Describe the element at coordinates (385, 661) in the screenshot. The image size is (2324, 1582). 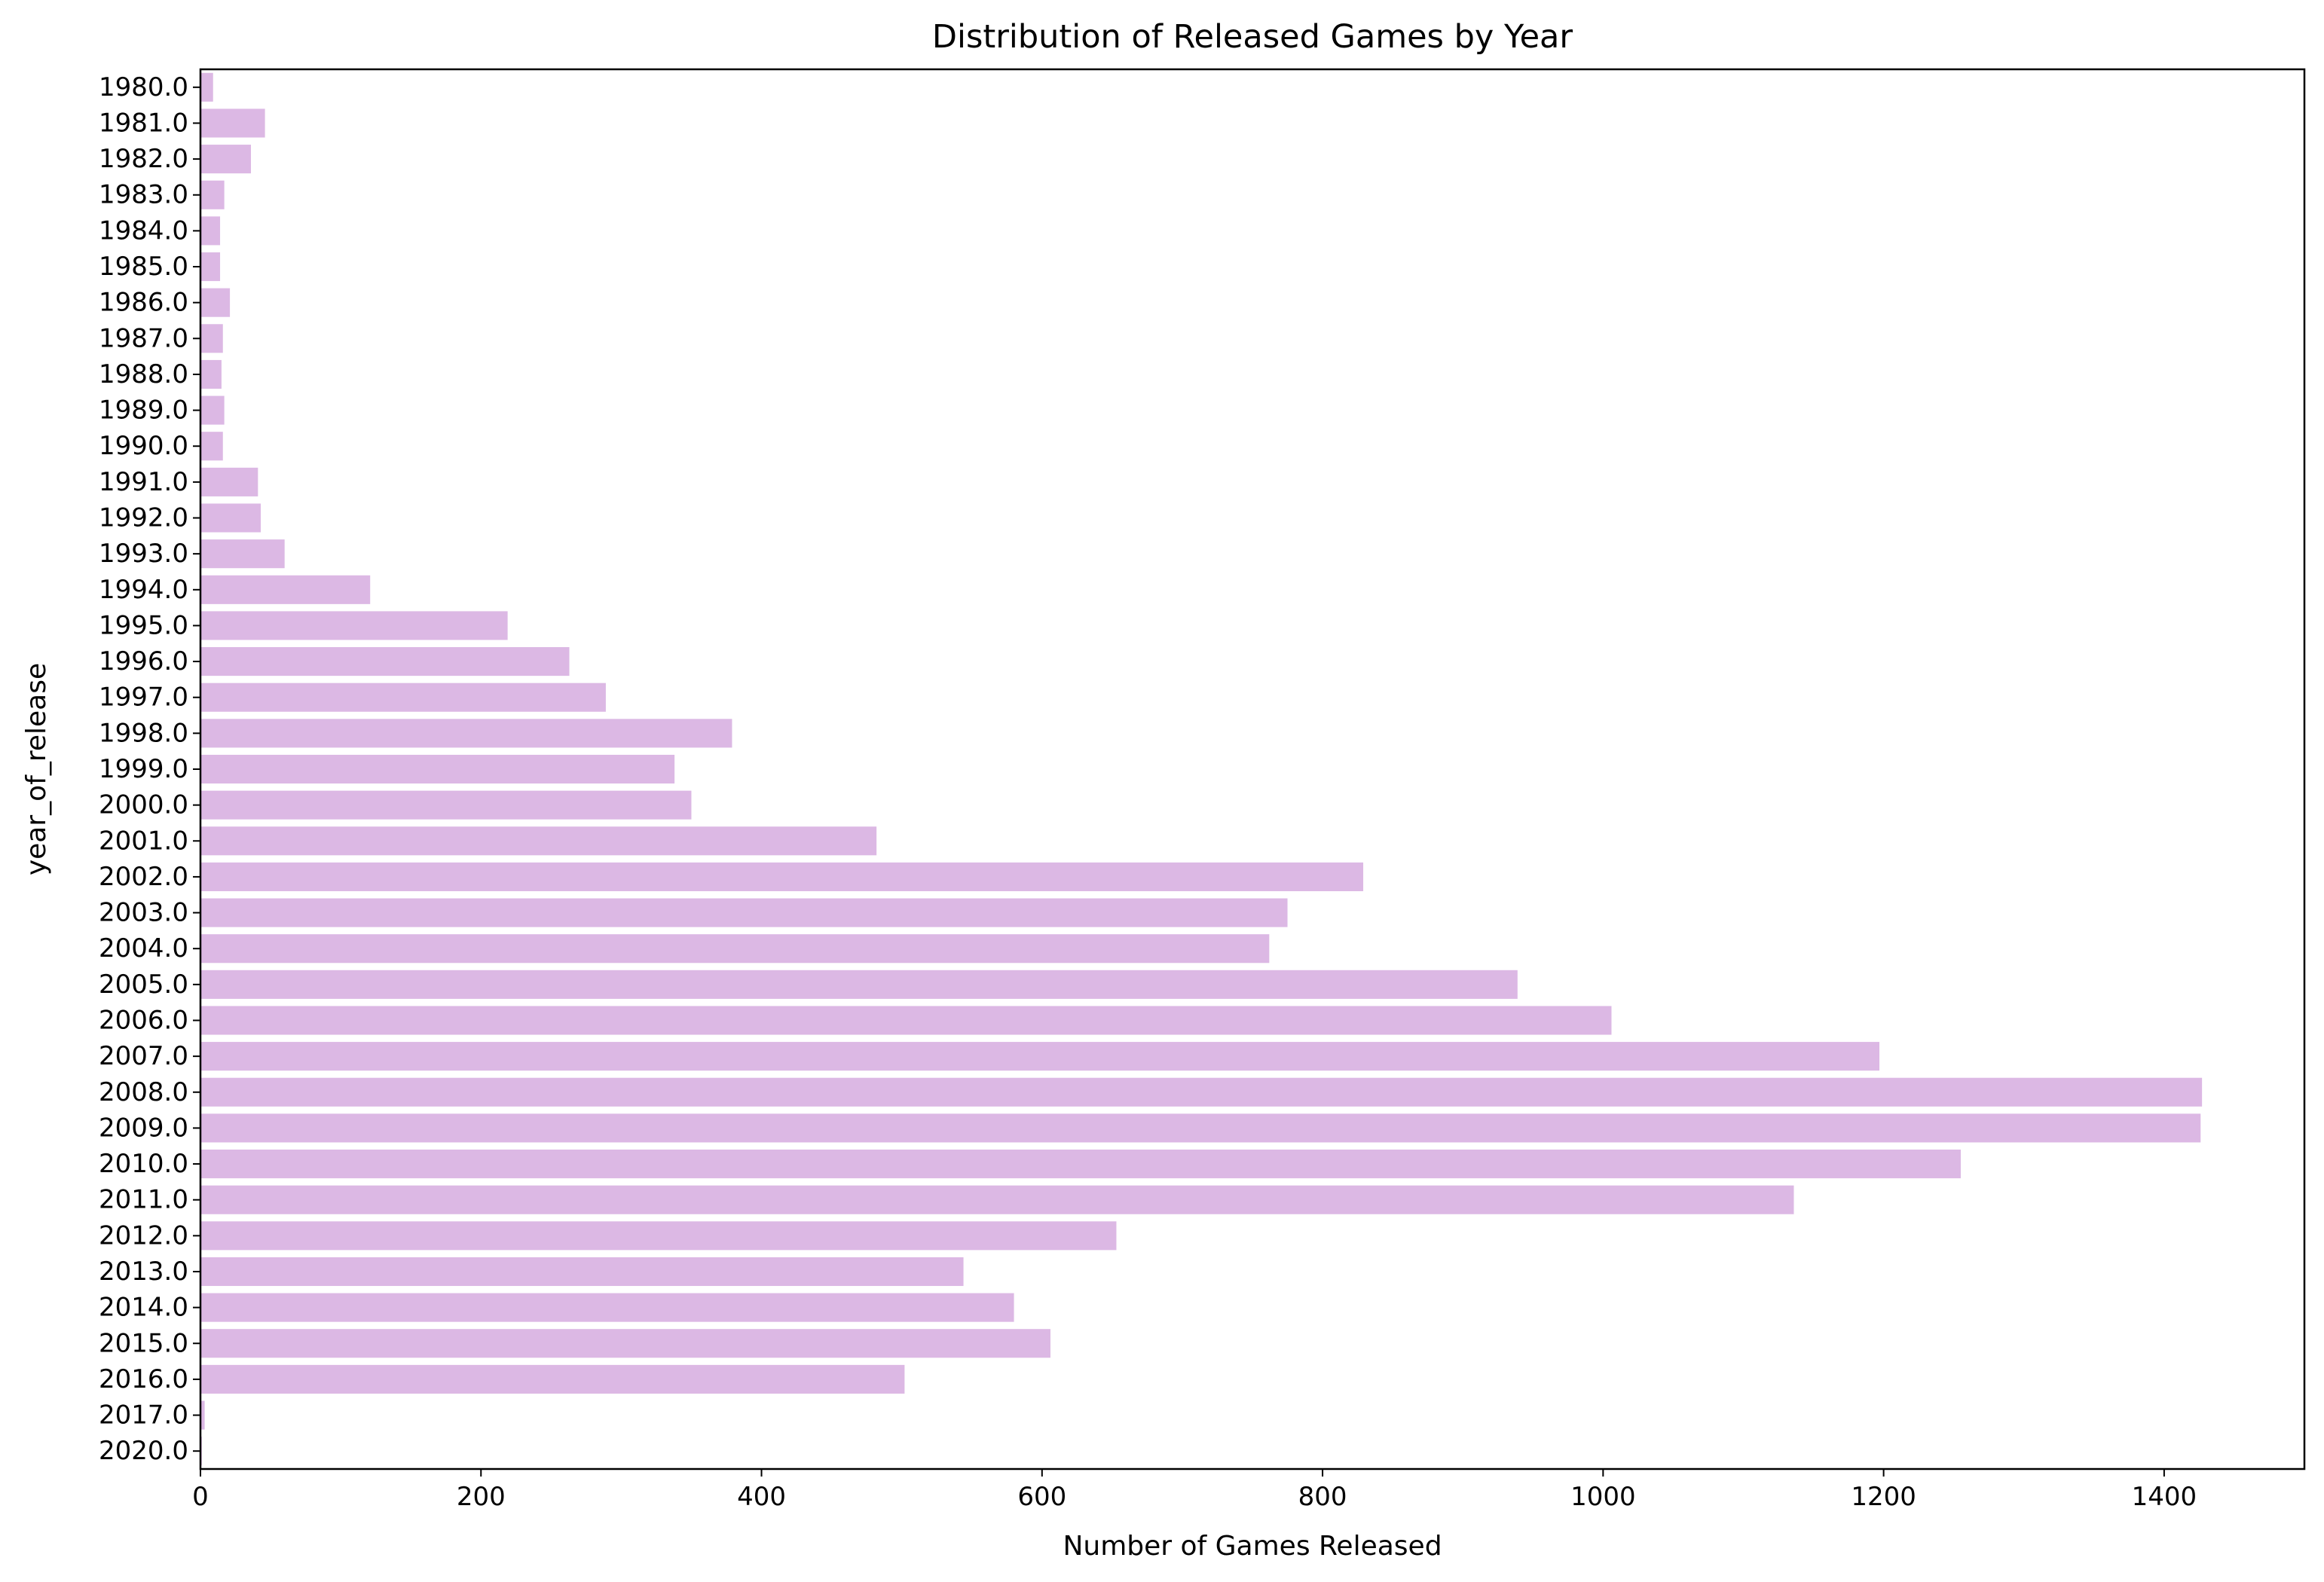
I see `bar-1996.0` at that location.